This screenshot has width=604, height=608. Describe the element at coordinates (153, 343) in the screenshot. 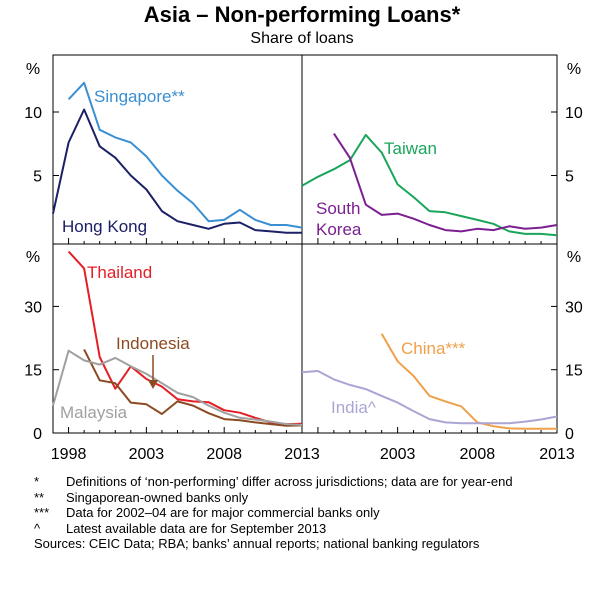

I see `indonesia-label: Indonesia` at that location.